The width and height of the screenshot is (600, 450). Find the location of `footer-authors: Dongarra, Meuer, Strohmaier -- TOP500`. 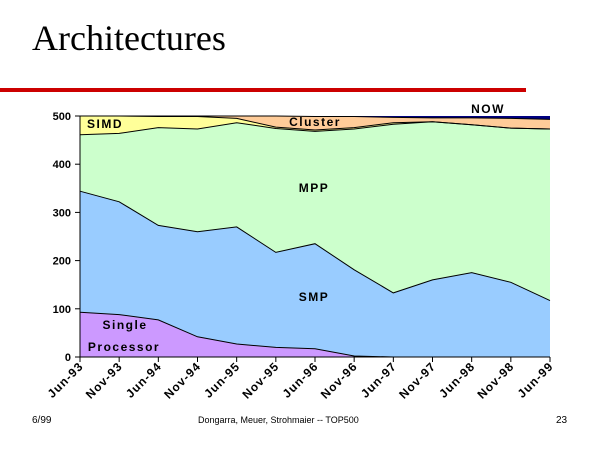

footer-authors: Dongarra, Meuer, Strohmaier -- TOP500 is located at coordinates (278, 420).